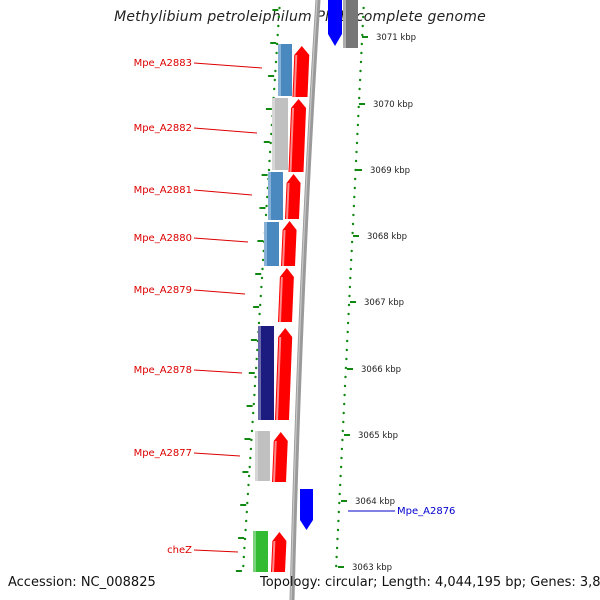 The height and width of the screenshot is (600, 600). Describe the element at coordinates (163, 290) in the screenshot. I see `gene-label-mpe-a2879: Mpe_A2879` at that location.